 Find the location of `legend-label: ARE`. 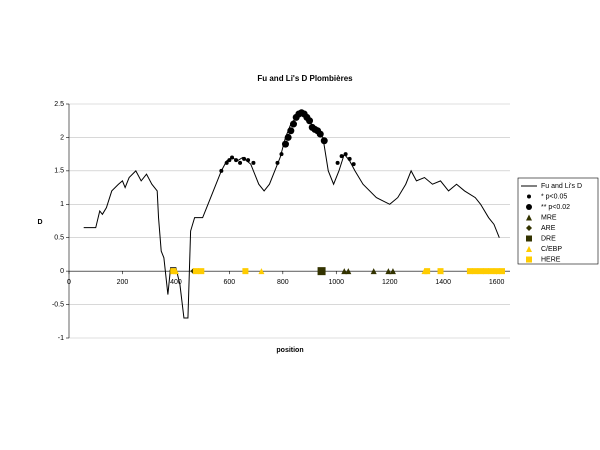

legend-label: ARE is located at coordinates (548, 228).